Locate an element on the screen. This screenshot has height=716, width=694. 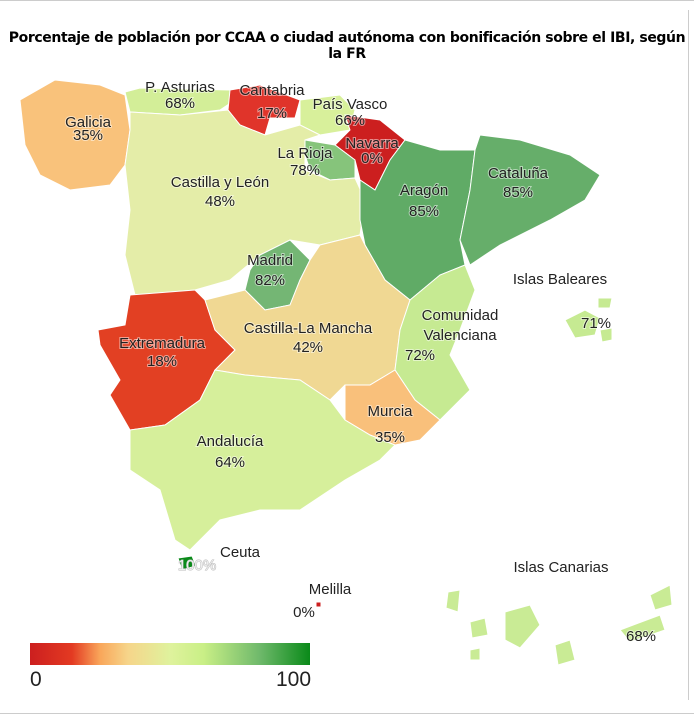
region-value-label: 78% is located at coordinates (305, 170).